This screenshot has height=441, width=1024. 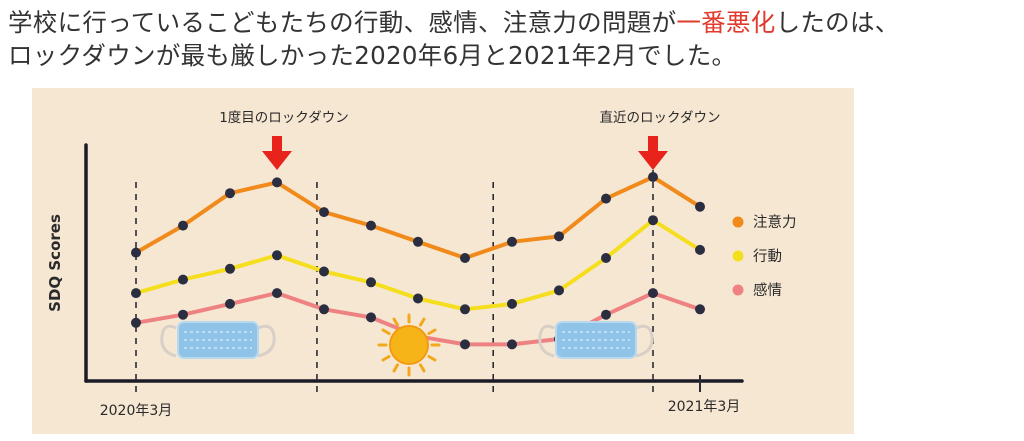 What do you see at coordinates (660, 118) in the screenshot?
I see `lockdown-annotation: 直近のロックダウン` at bounding box center [660, 118].